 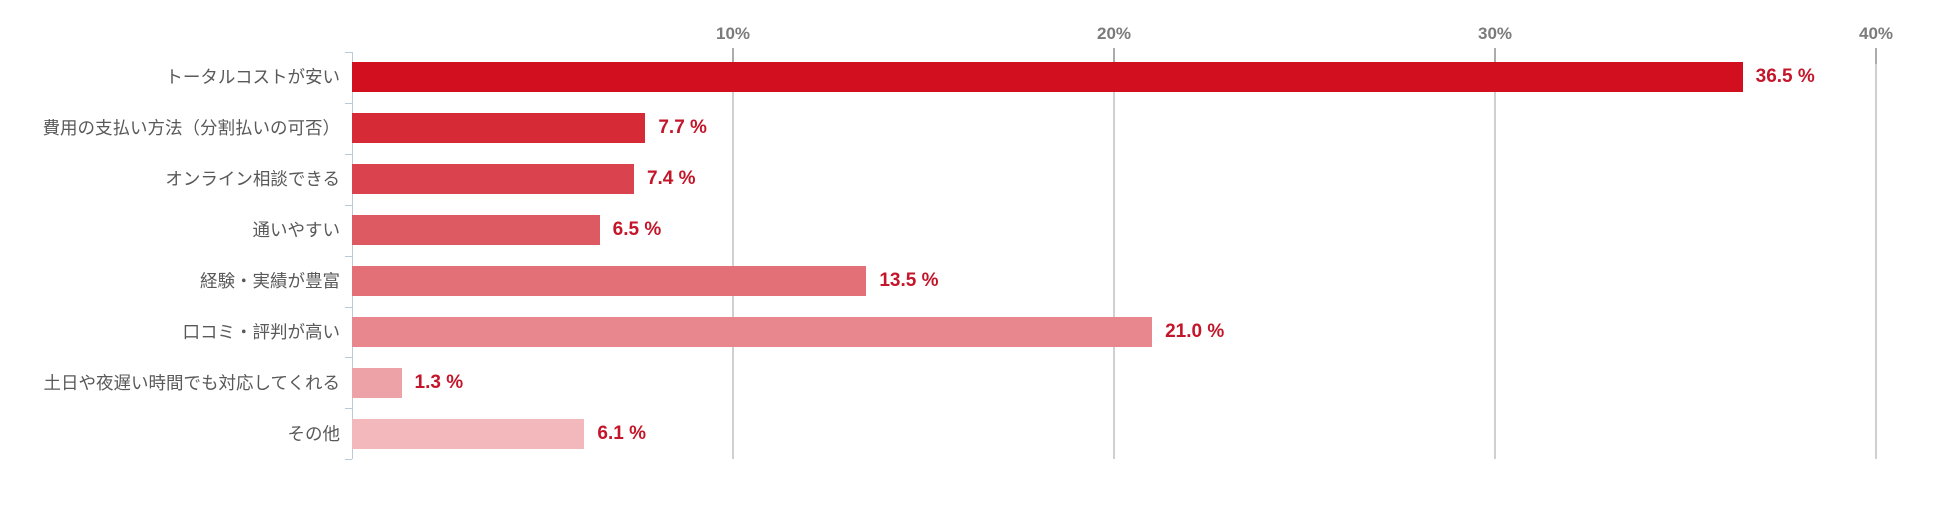 I want to click on value-label: 7.7 %, so click(x=682, y=128).